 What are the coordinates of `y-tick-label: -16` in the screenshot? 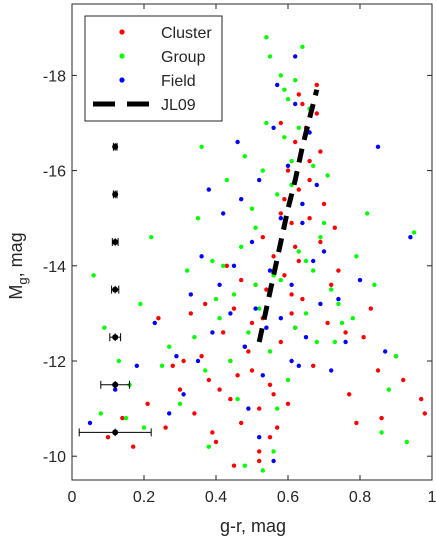 It's located at (54, 172).